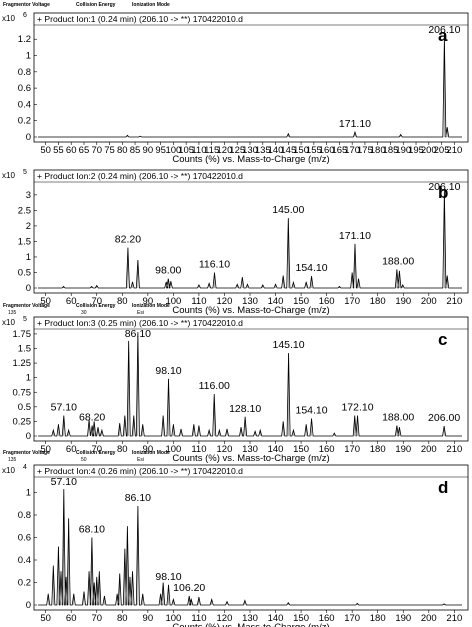 The height and width of the screenshot is (627, 472). What do you see at coordinates (225, 150) in the screenshot?
I see `x-tick-label: 120` at bounding box center [225, 150].